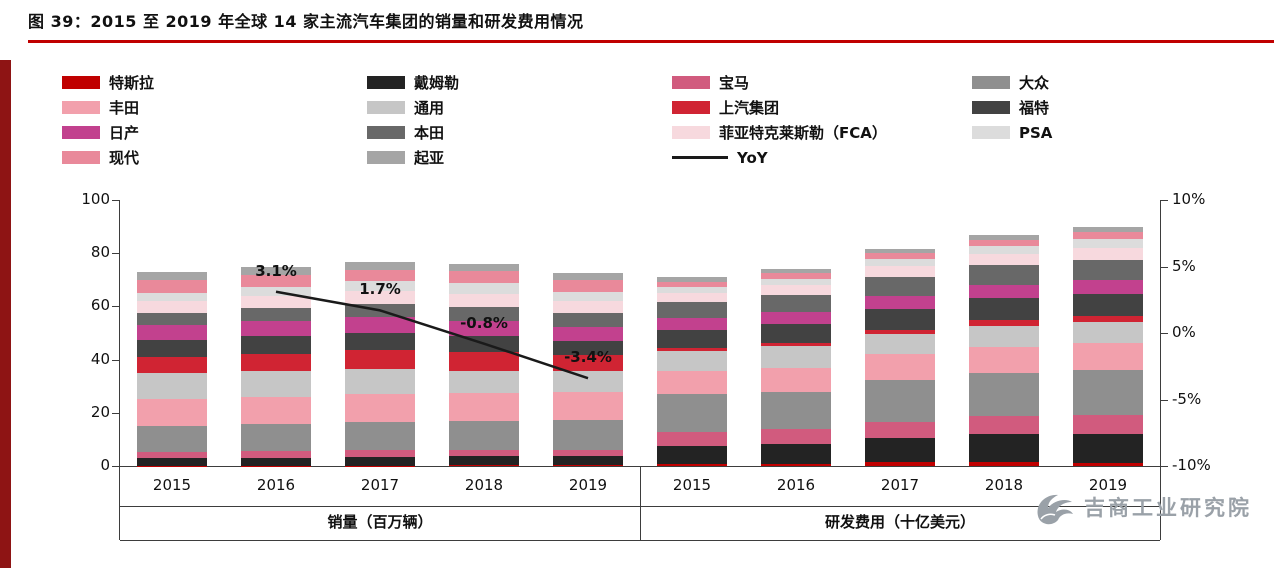 This screenshot has width=1280, height=568. I want to click on y-axis-left-line, so click(119, 370).